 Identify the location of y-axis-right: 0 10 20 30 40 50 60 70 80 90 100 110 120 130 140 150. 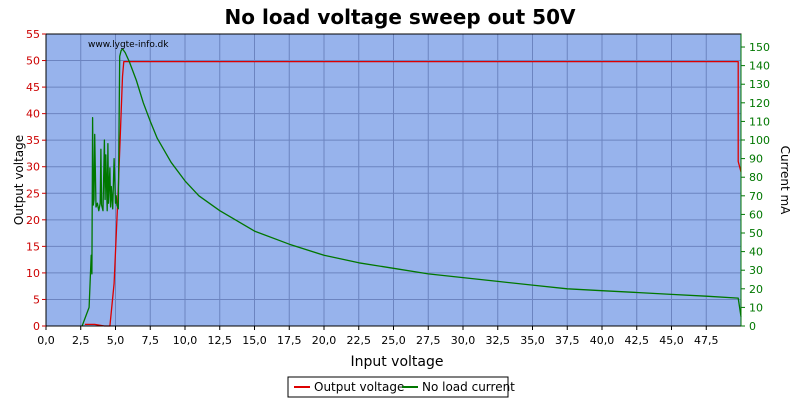
(755, 183).